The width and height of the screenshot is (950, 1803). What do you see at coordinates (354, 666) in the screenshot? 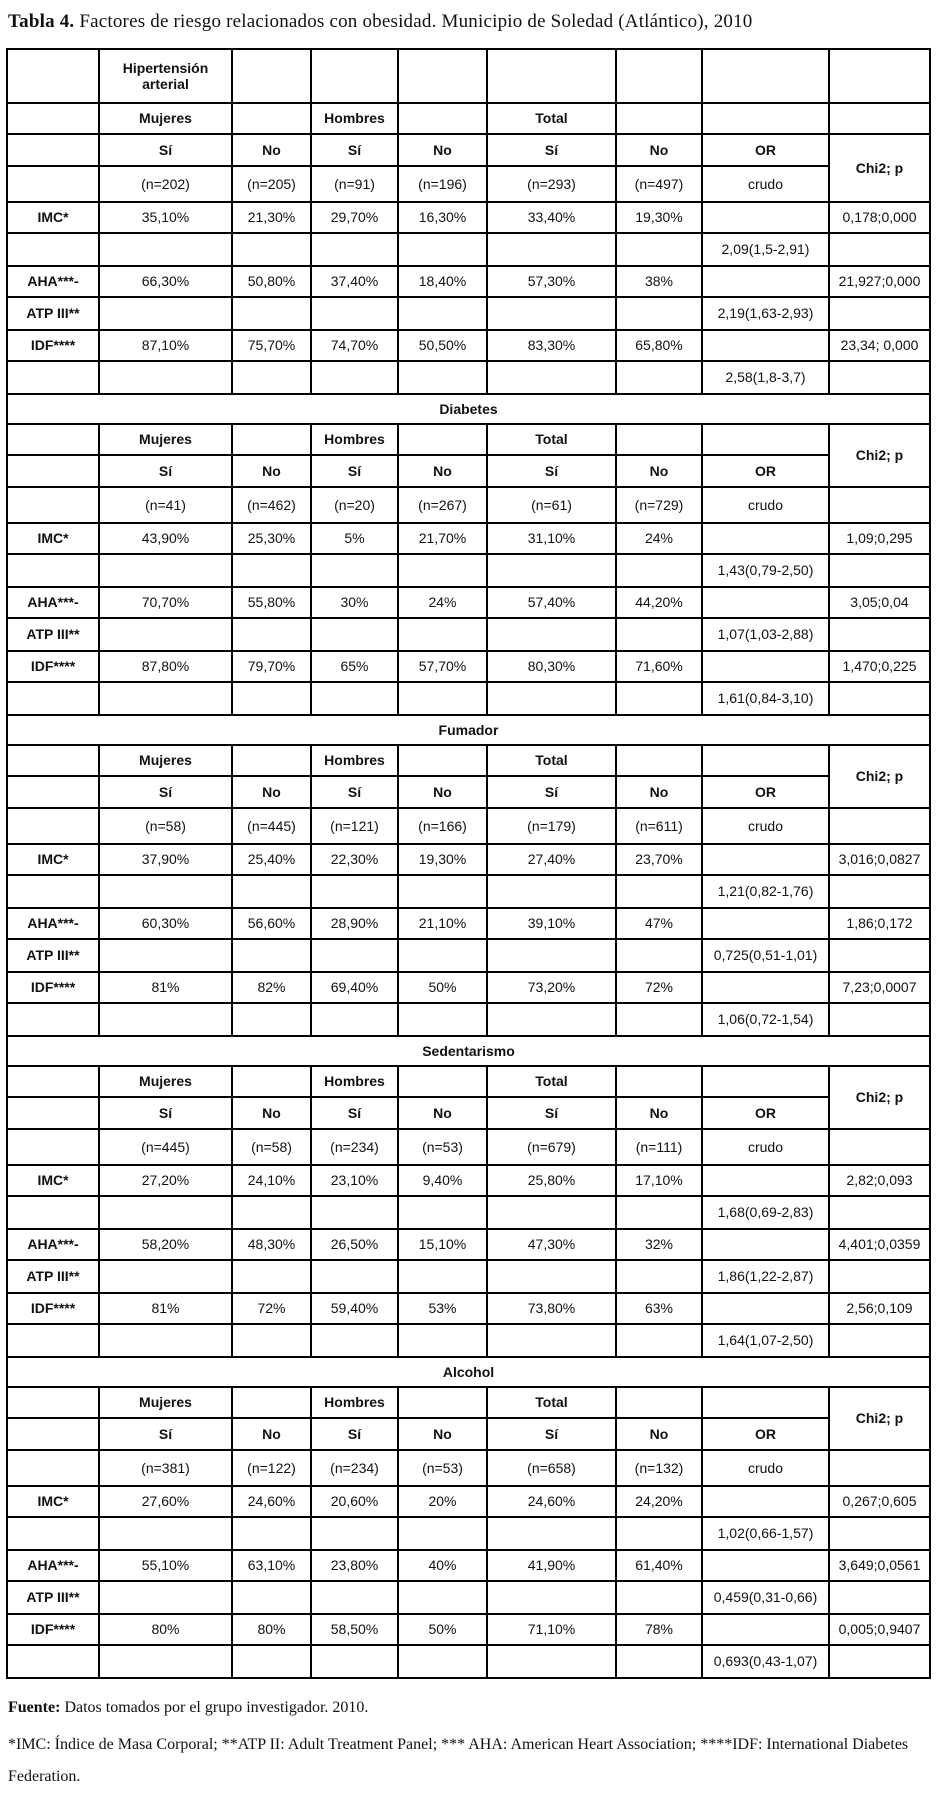
I see `percent-cell: 65%` at bounding box center [354, 666].